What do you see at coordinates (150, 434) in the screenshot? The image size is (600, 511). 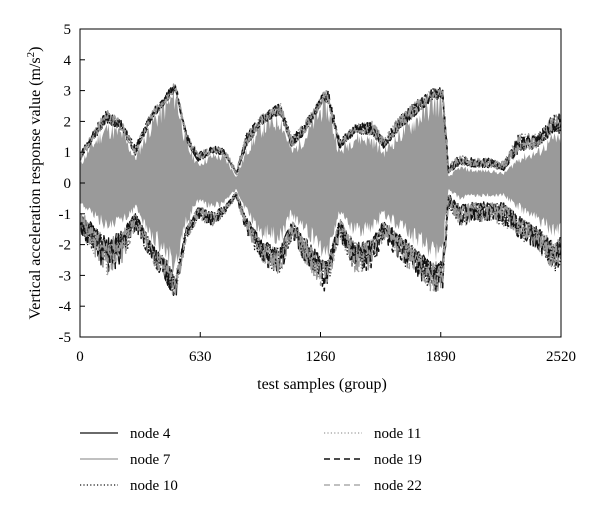 I see `legend-label: node 4` at bounding box center [150, 434].